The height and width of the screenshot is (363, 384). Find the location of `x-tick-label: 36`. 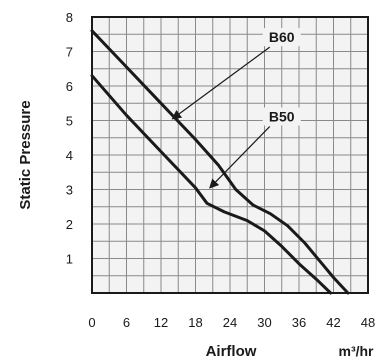

x-tick-label: 36 is located at coordinates (299, 322).